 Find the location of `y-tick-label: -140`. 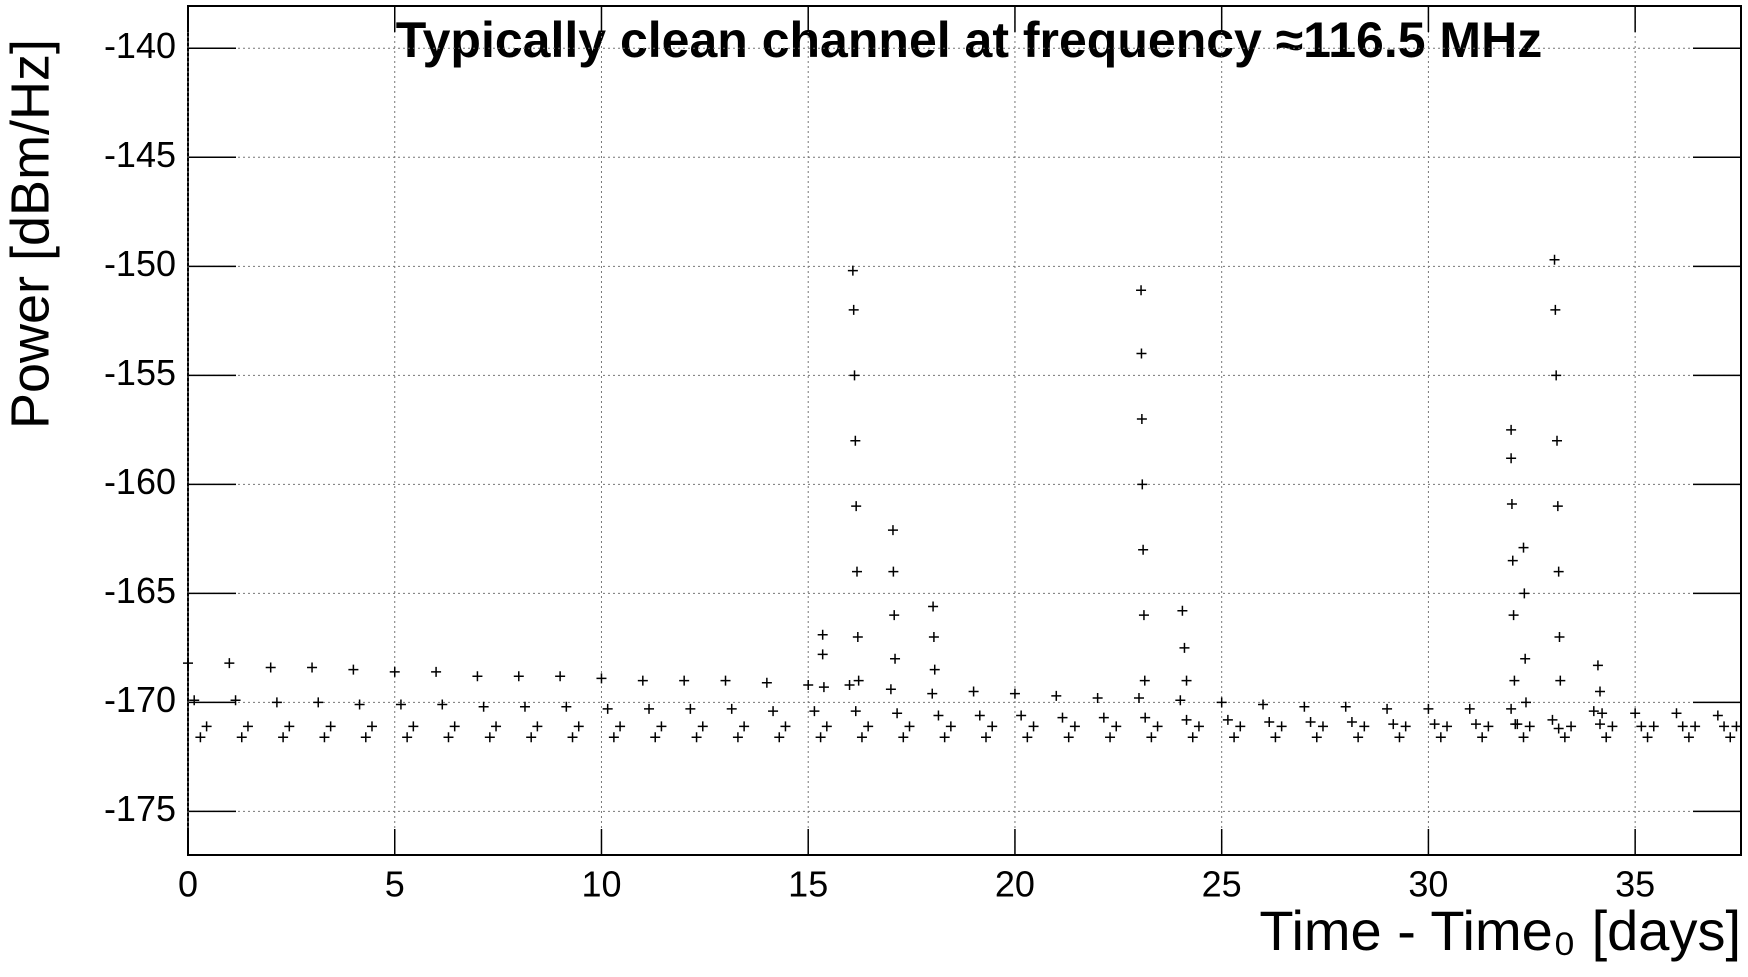

y-tick-label: -140 is located at coordinates (140, 45).